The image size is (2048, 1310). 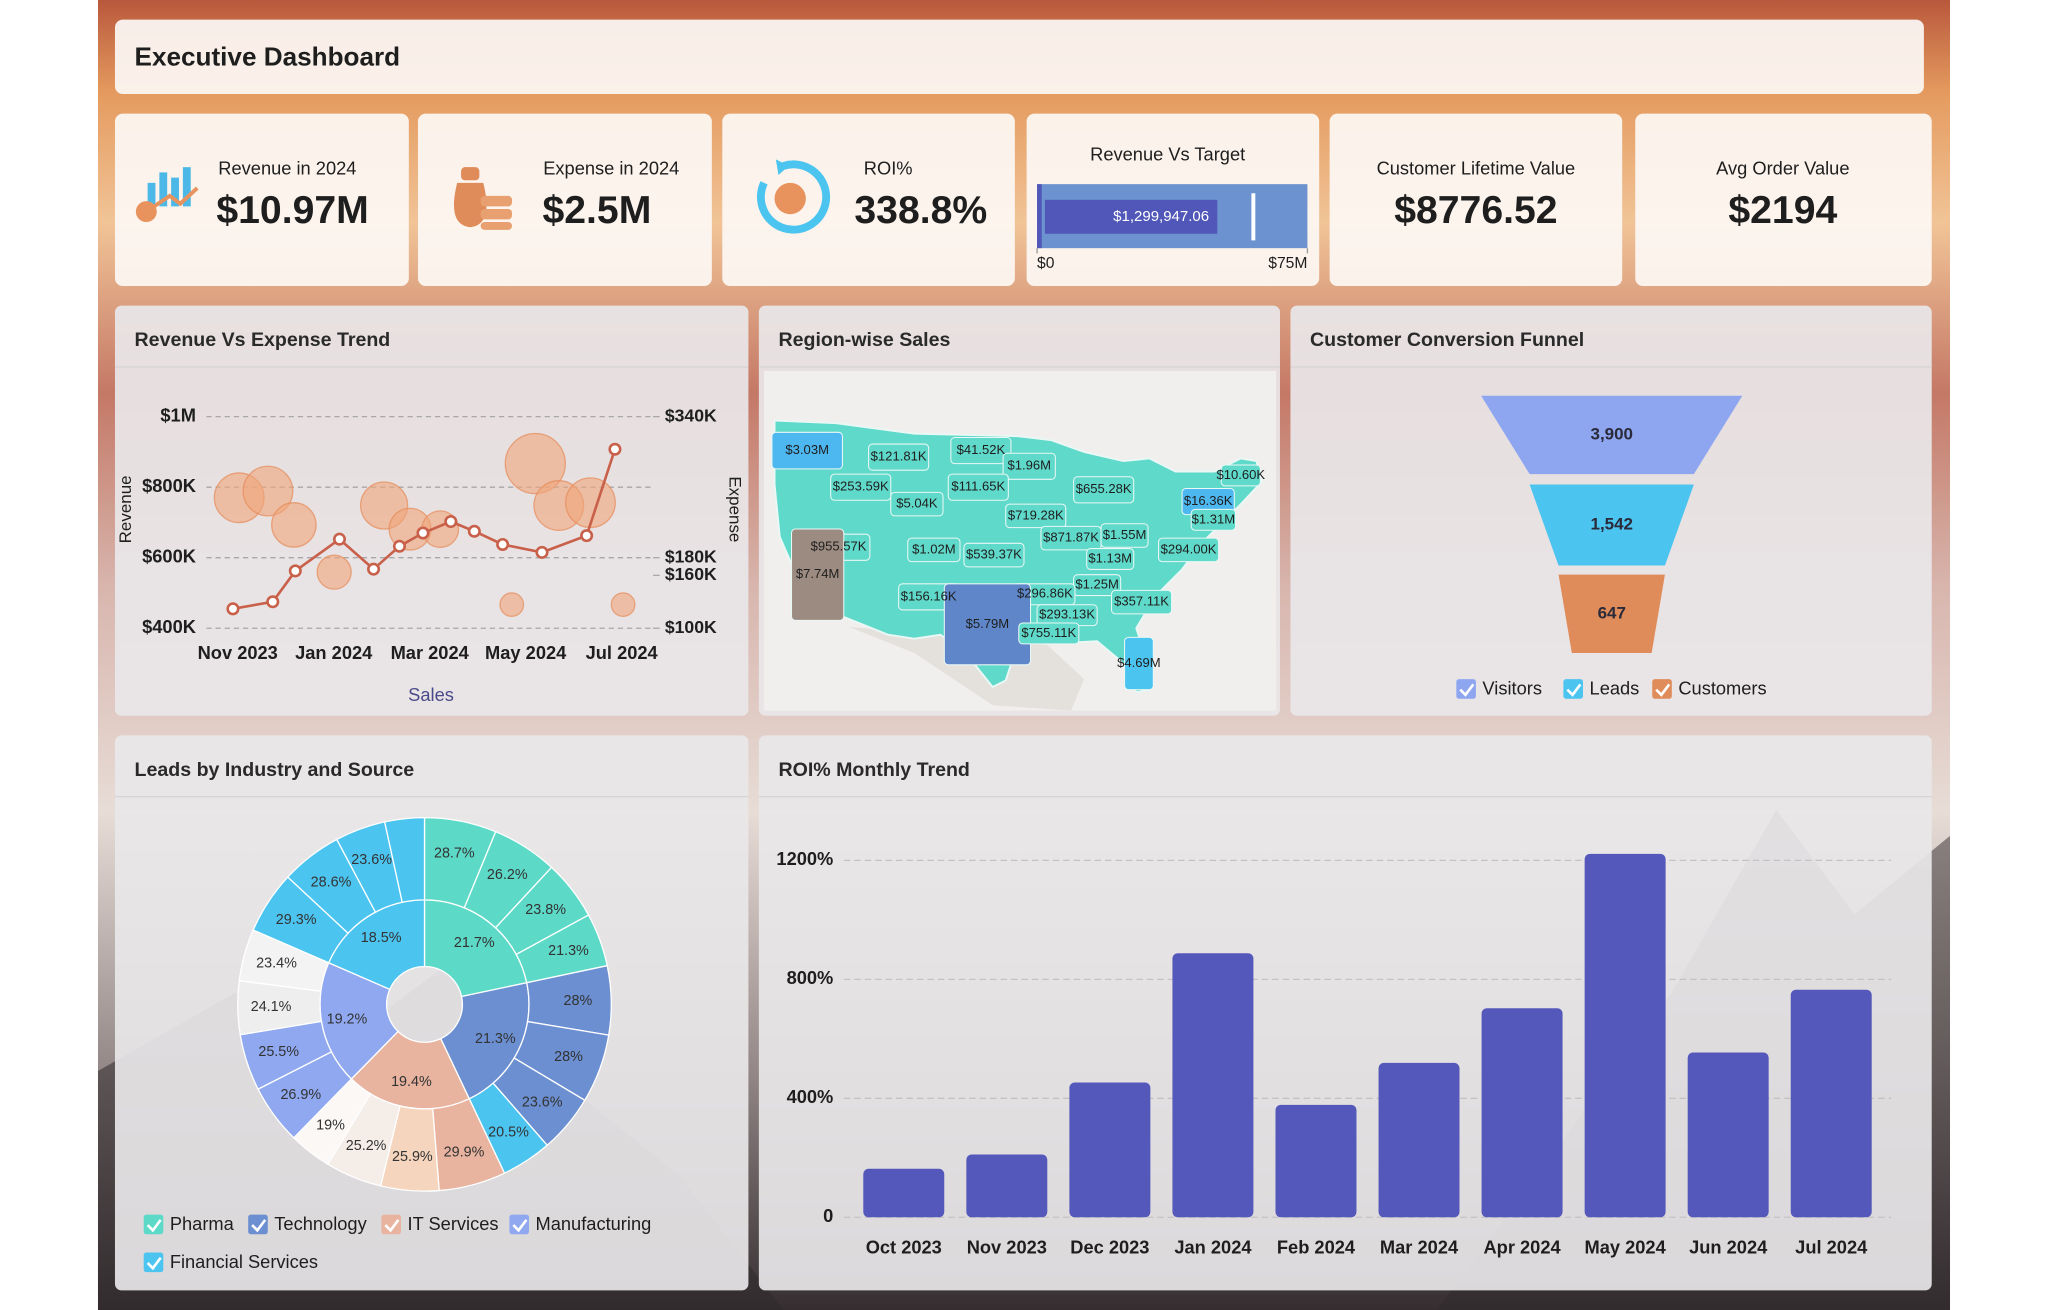 What do you see at coordinates (596, 210) in the screenshot?
I see `kpi-value: $2.5M` at bounding box center [596, 210].